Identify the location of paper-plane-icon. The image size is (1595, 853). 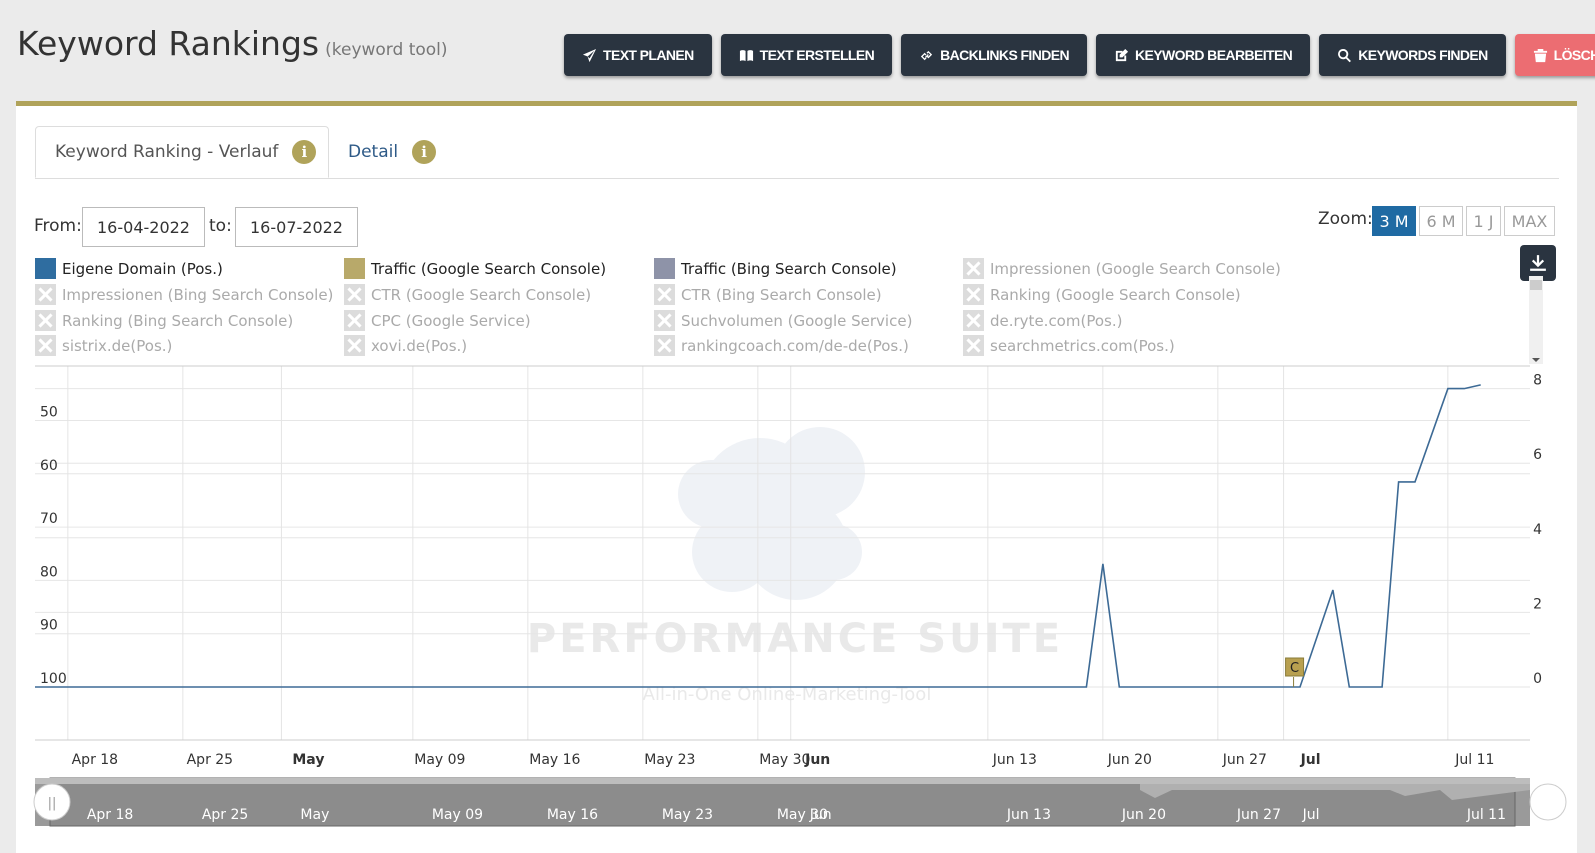
(589, 55).